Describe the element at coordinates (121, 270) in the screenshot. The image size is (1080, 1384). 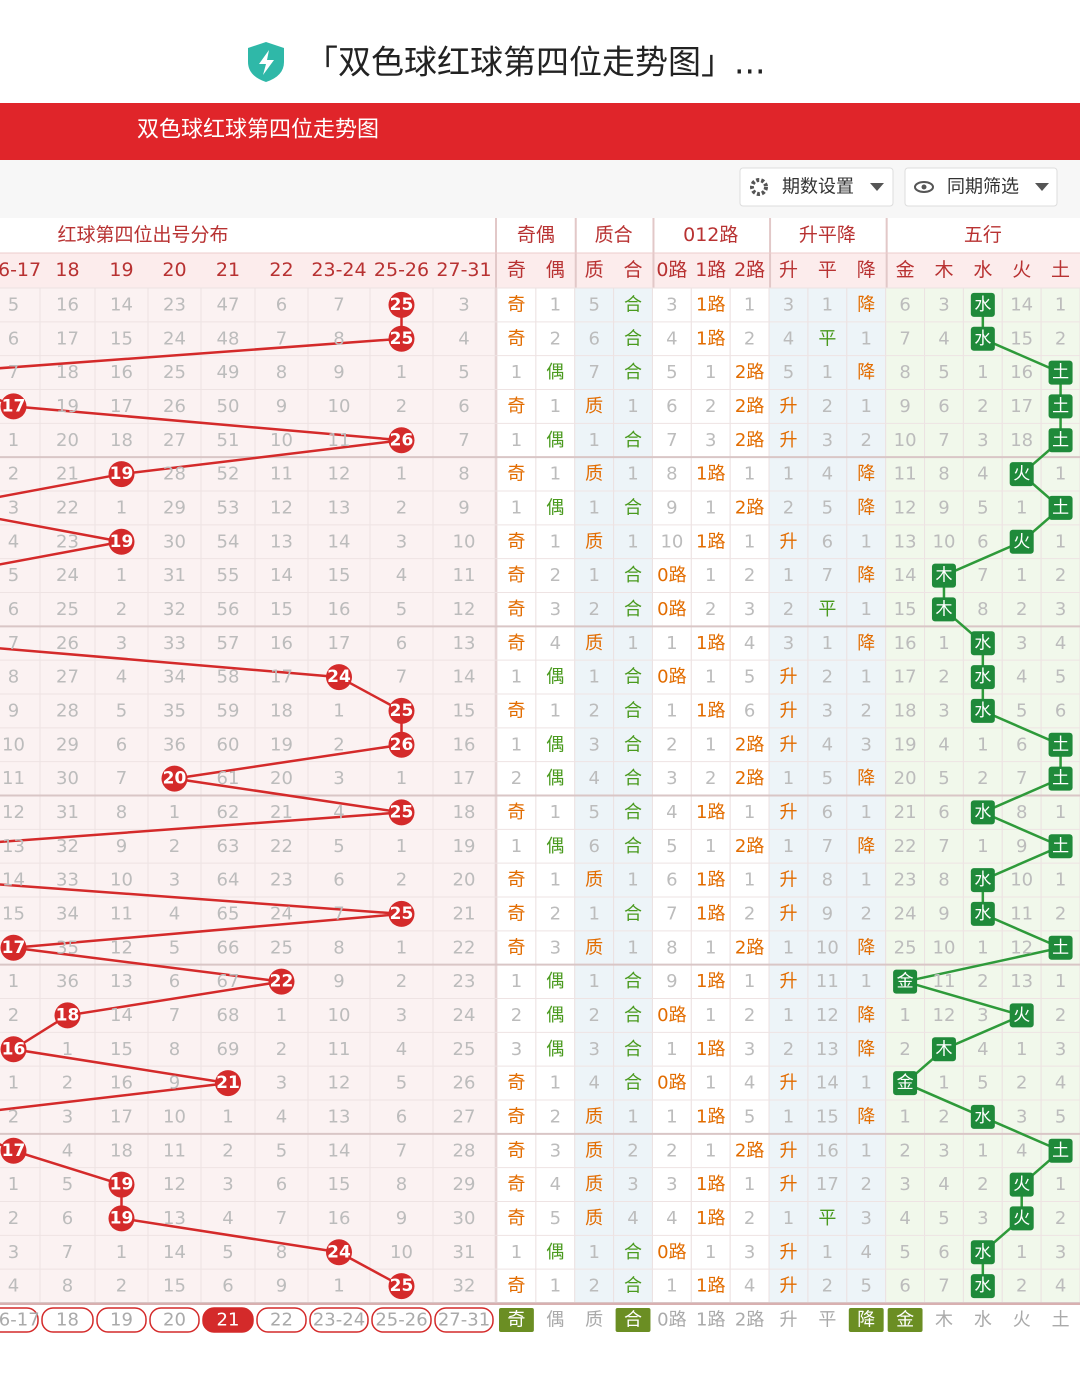
I see `column-header: 19` at that location.